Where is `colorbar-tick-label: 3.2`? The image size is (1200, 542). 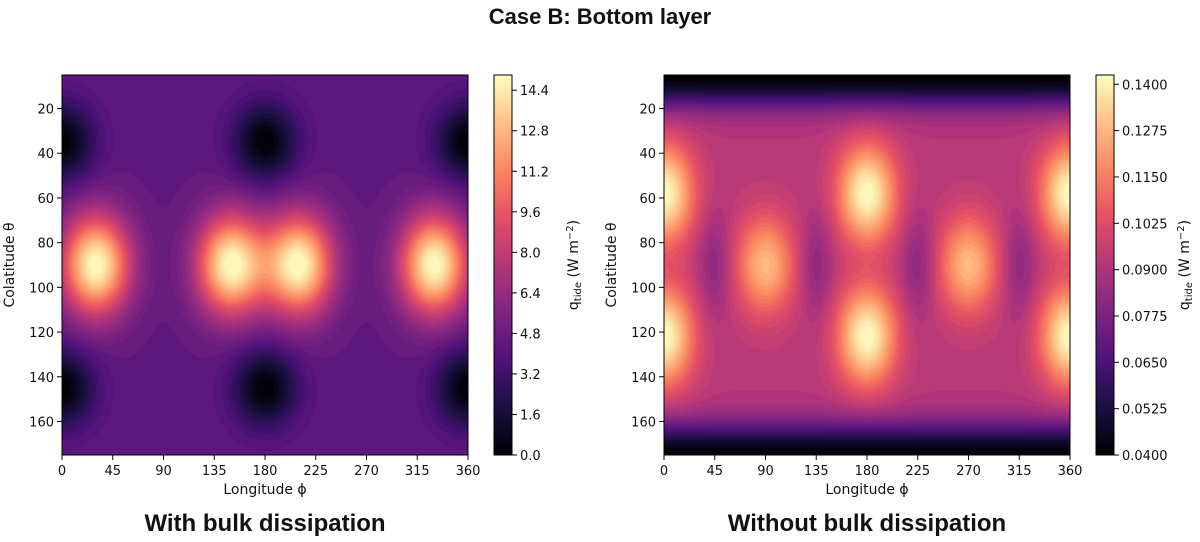 colorbar-tick-label: 3.2 is located at coordinates (530, 375).